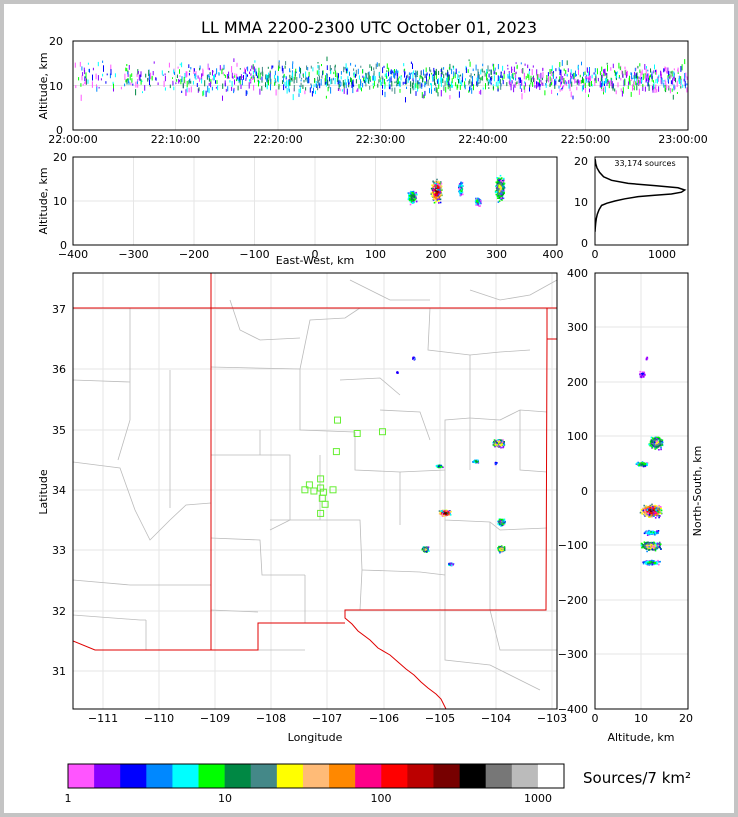  I want to click on east-west-sources, so click(456, 190).